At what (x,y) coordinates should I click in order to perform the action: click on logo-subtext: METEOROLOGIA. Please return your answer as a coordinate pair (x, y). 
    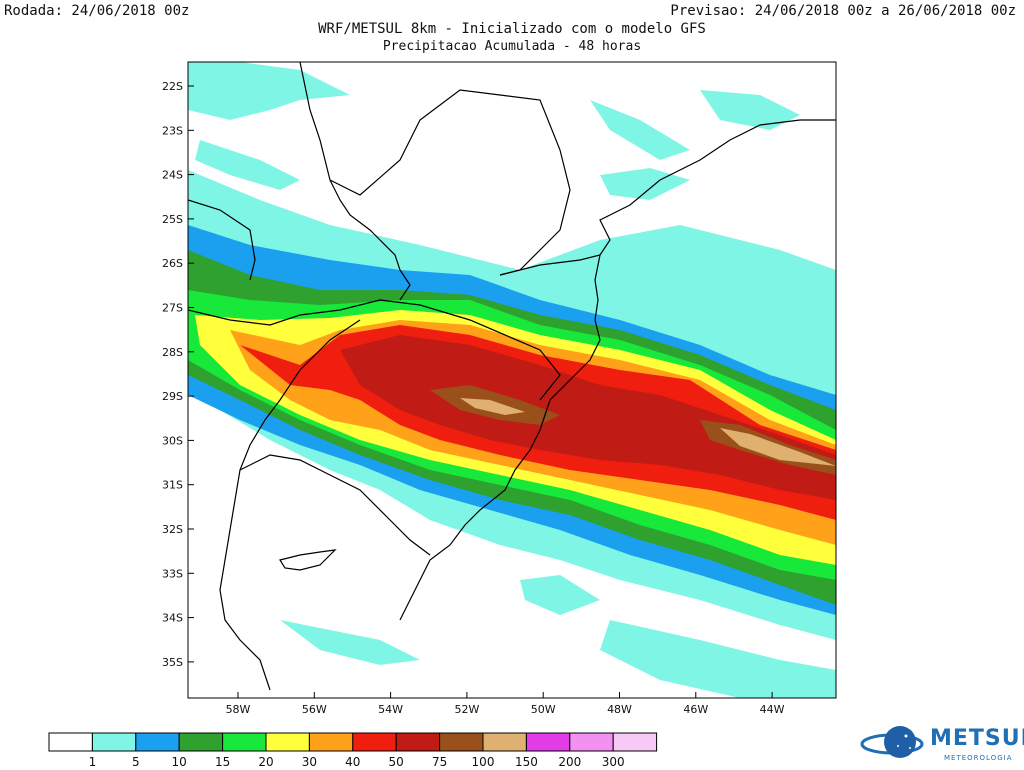
    Looking at the image, I should click on (978, 758).